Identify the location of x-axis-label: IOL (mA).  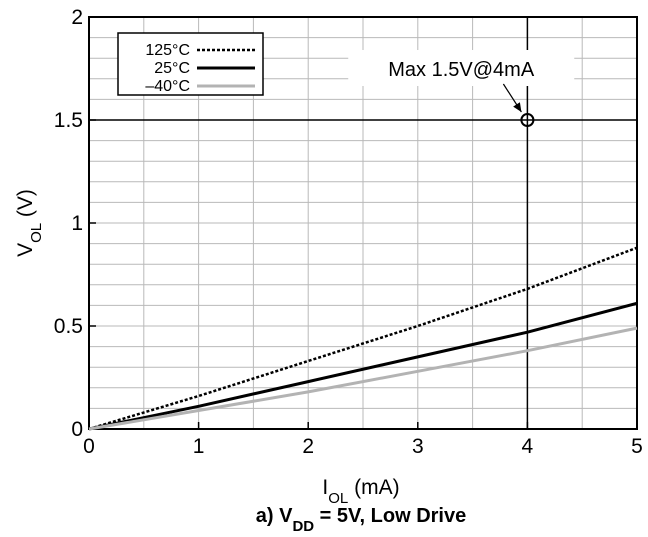
(360, 491).